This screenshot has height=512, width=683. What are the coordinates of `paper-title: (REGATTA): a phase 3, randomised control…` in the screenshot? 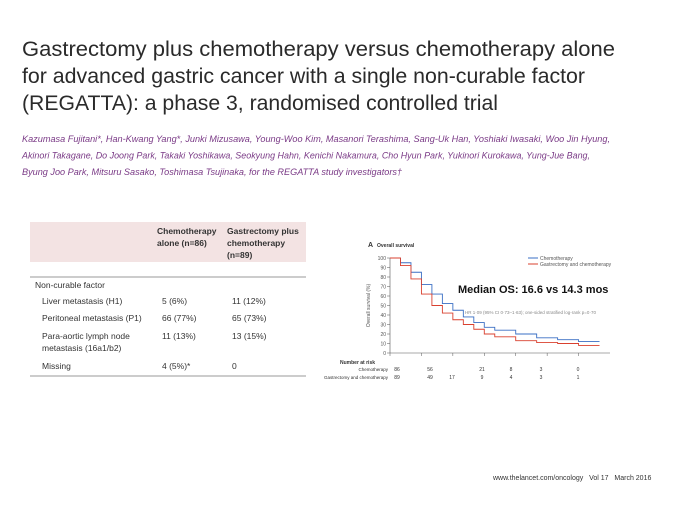 It's located at (260, 103).